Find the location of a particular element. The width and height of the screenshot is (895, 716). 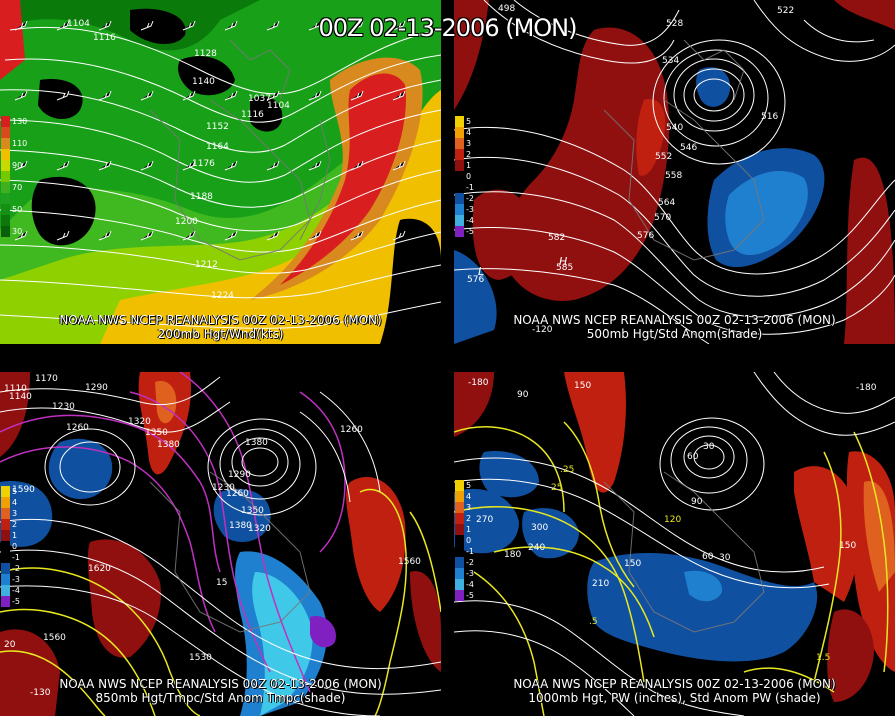

legend-label: 70 is located at coordinates (17, 187).